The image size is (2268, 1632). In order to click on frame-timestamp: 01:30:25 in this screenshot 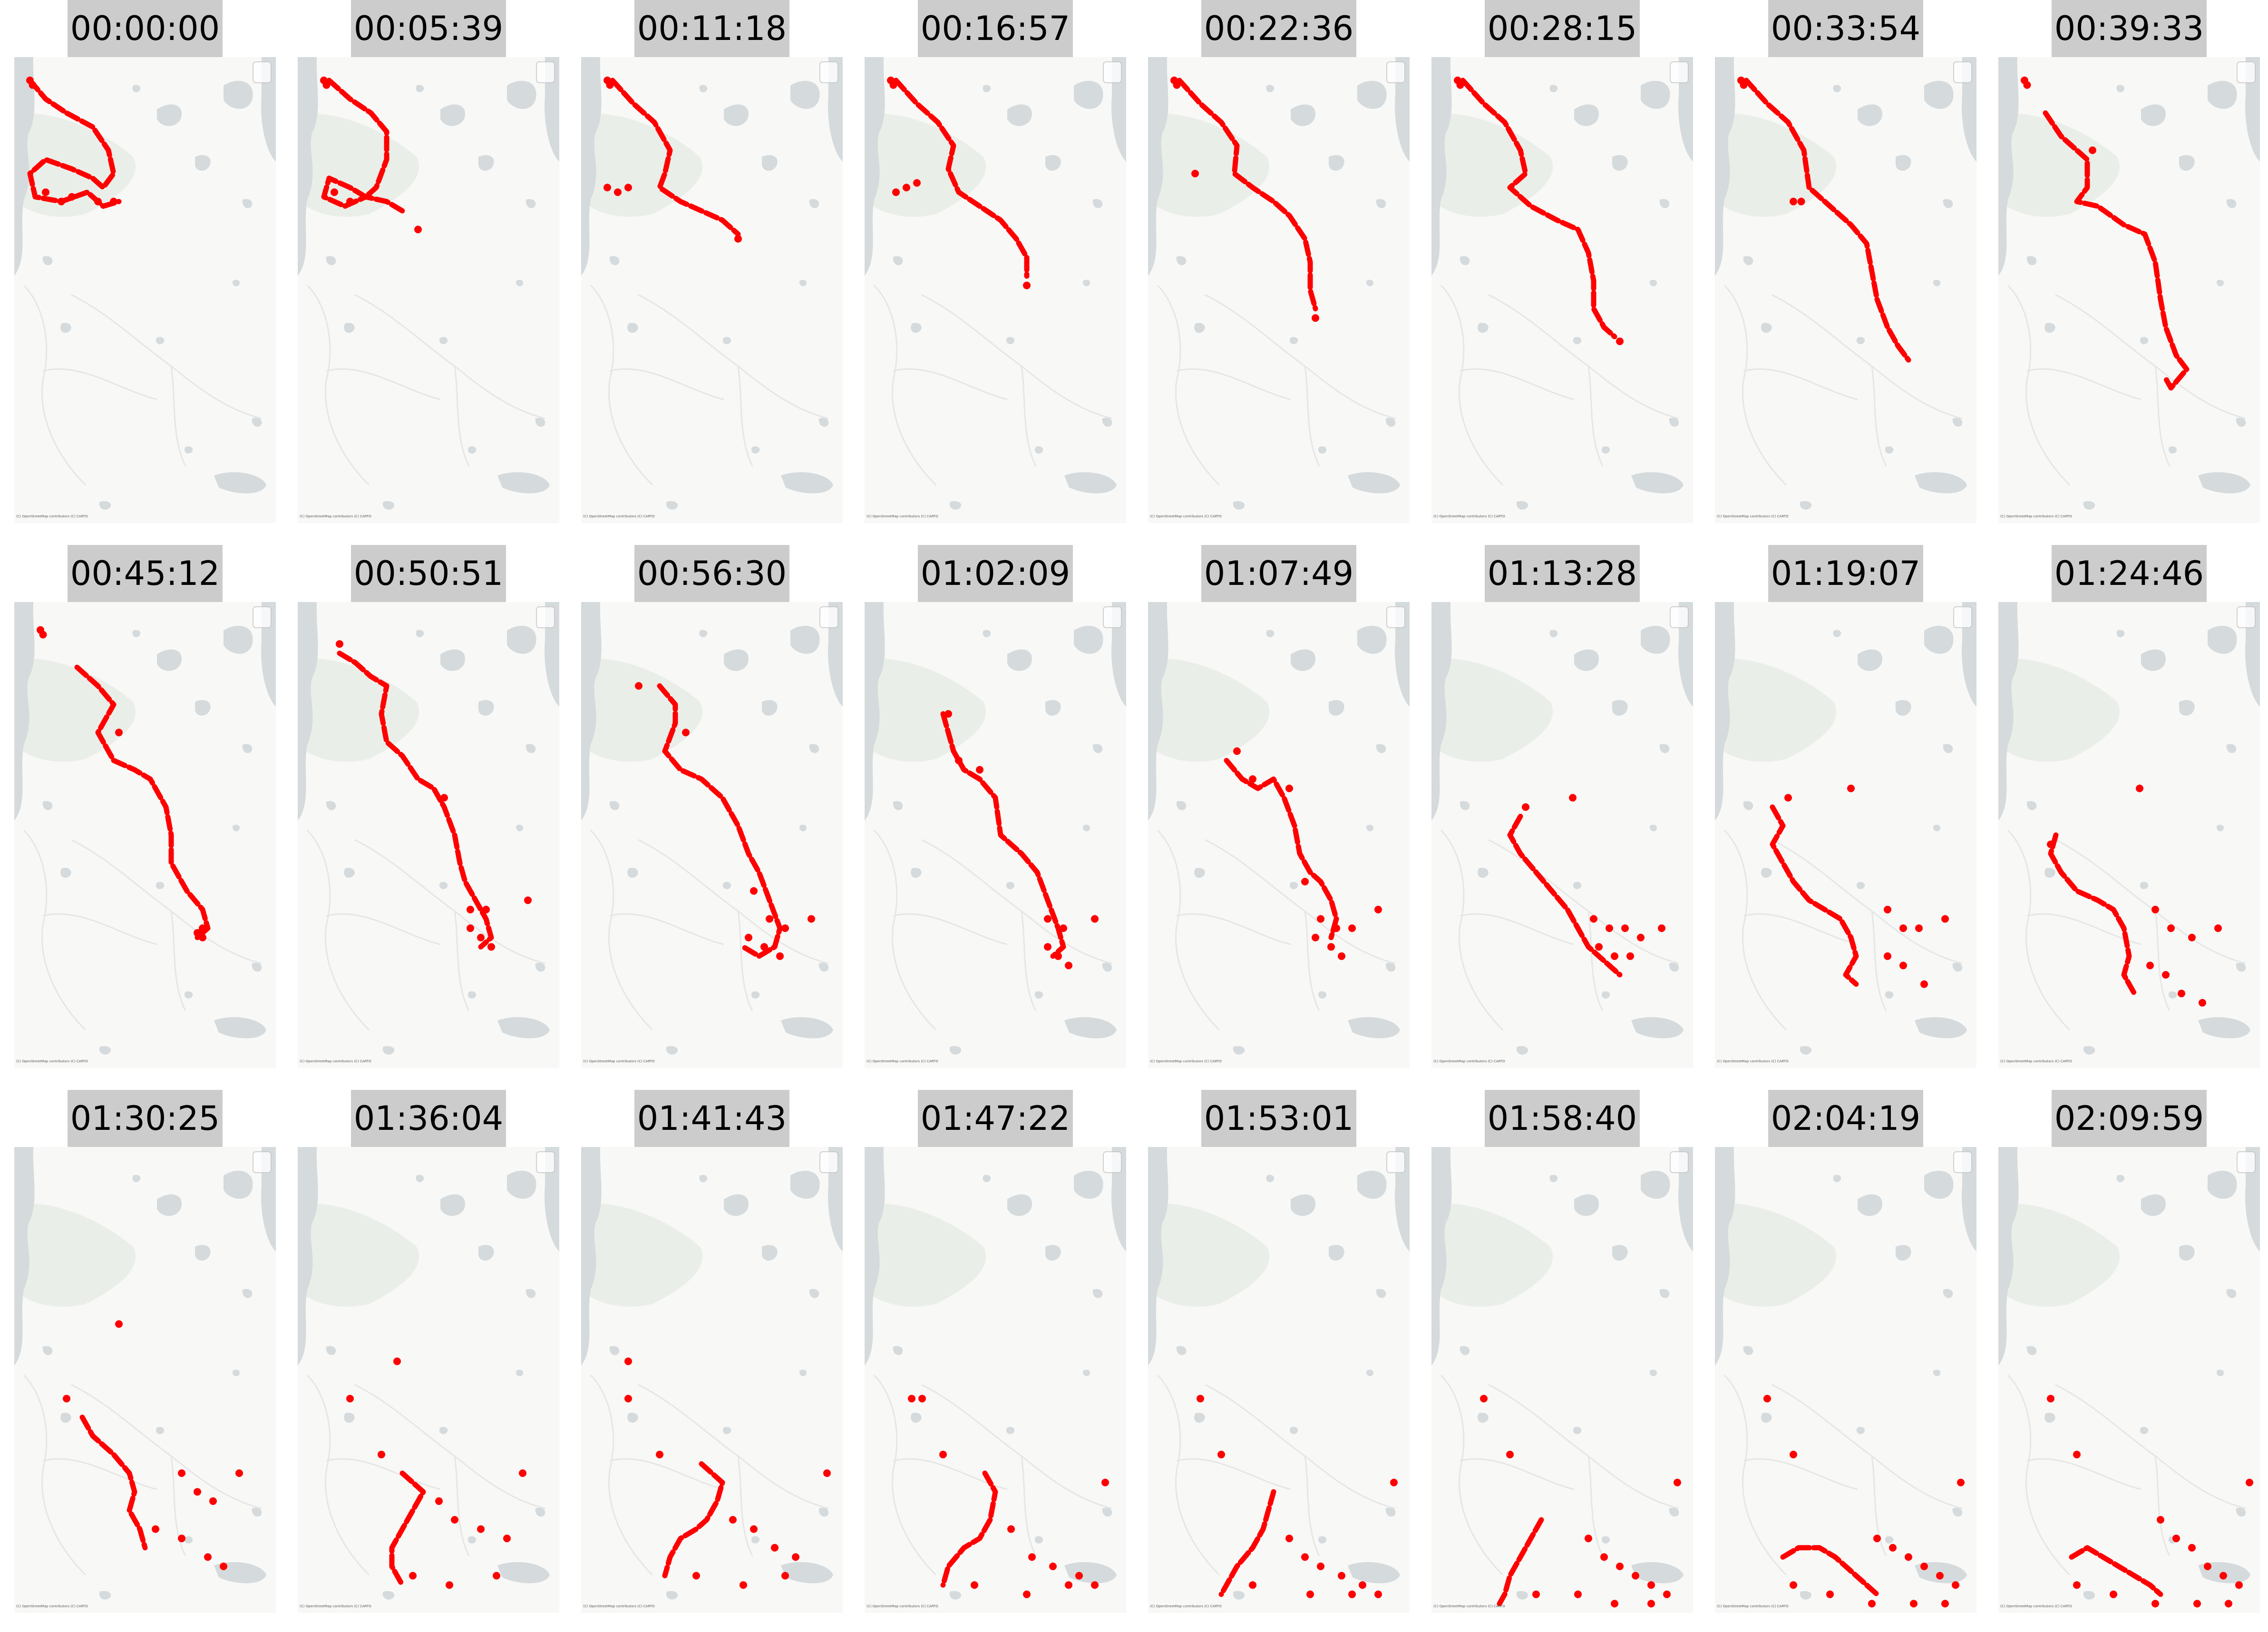, I will do `click(145, 1118)`.